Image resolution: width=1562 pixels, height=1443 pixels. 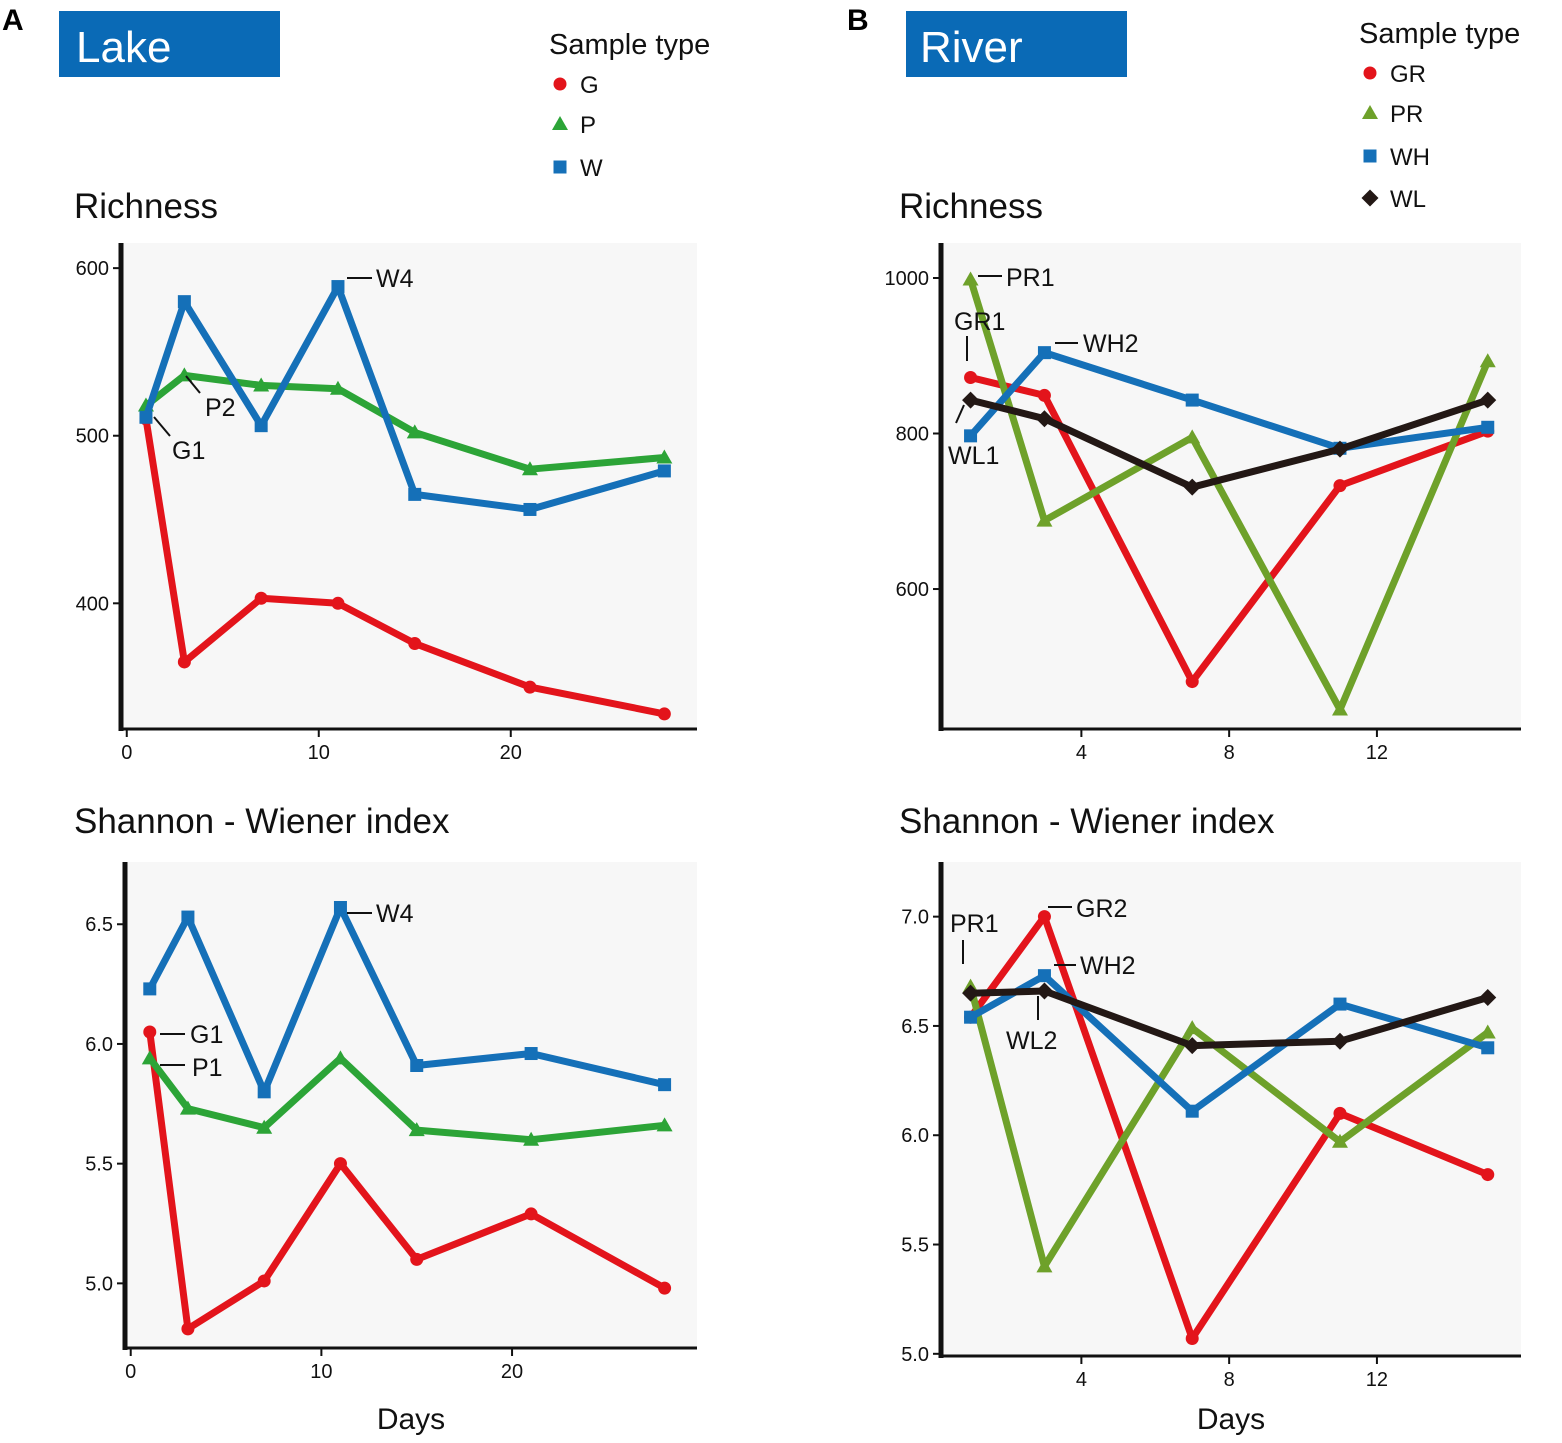 I want to click on lake-banner-label: Lake, so click(x=123, y=47).